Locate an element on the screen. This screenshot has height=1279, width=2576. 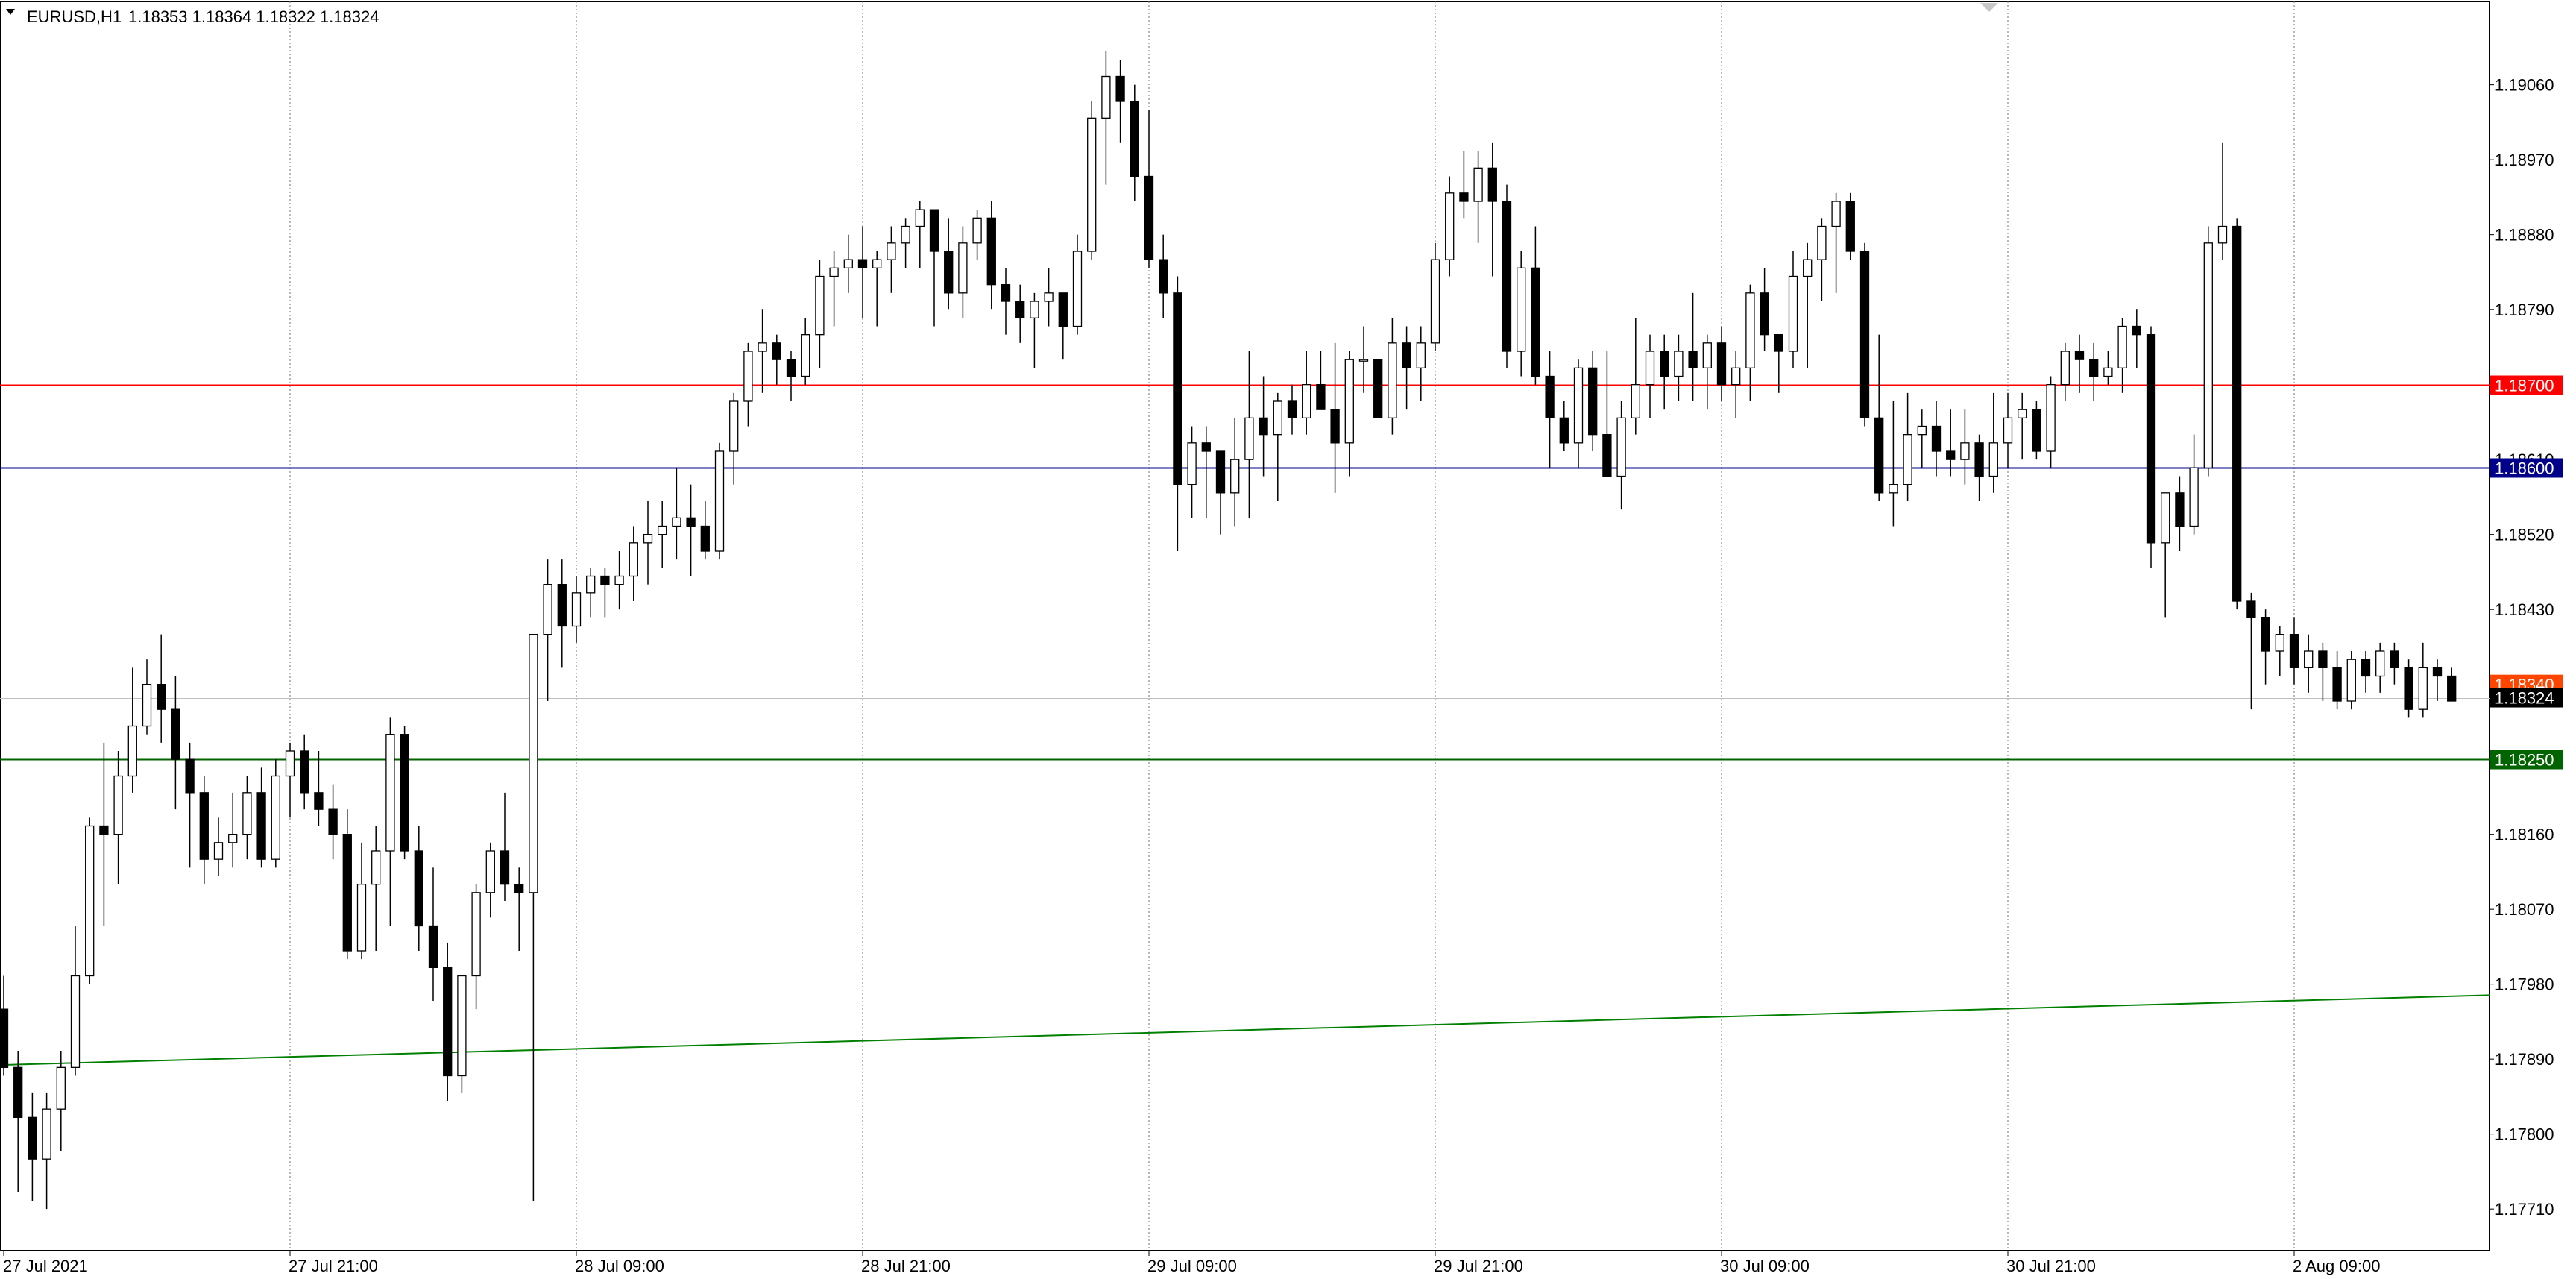
trendline is located at coordinates (1245, 1030).